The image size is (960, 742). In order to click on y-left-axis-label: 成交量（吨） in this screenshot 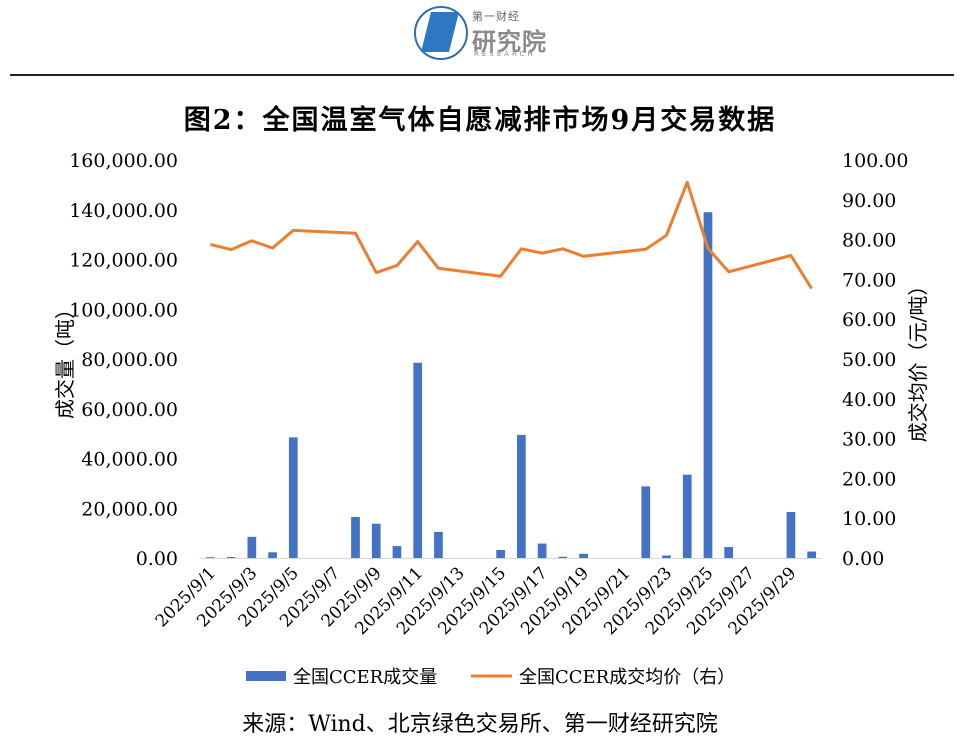, I will do `click(65, 359)`.